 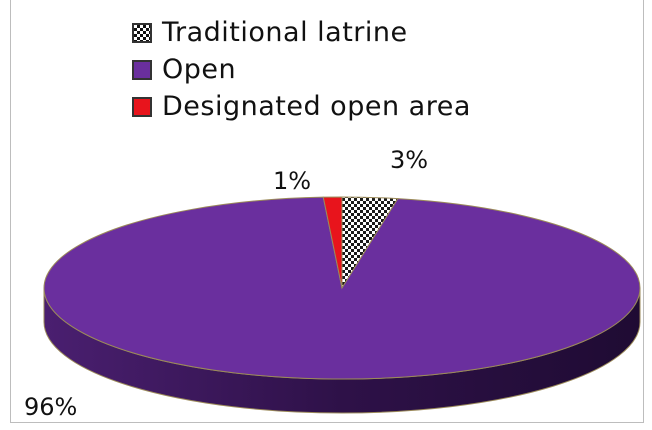 What do you see at coordinates (316, 106) in the screenshot?
I see `legend-label: Designated open area` at bounding box center [316, 106].